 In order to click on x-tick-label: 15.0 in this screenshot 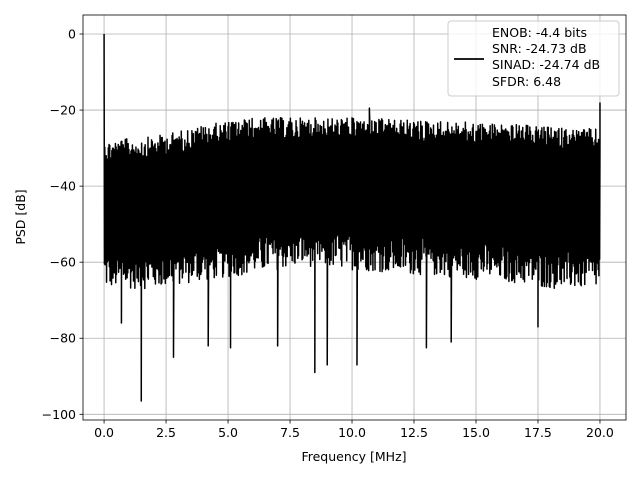, I will do `click(476, 432)`.